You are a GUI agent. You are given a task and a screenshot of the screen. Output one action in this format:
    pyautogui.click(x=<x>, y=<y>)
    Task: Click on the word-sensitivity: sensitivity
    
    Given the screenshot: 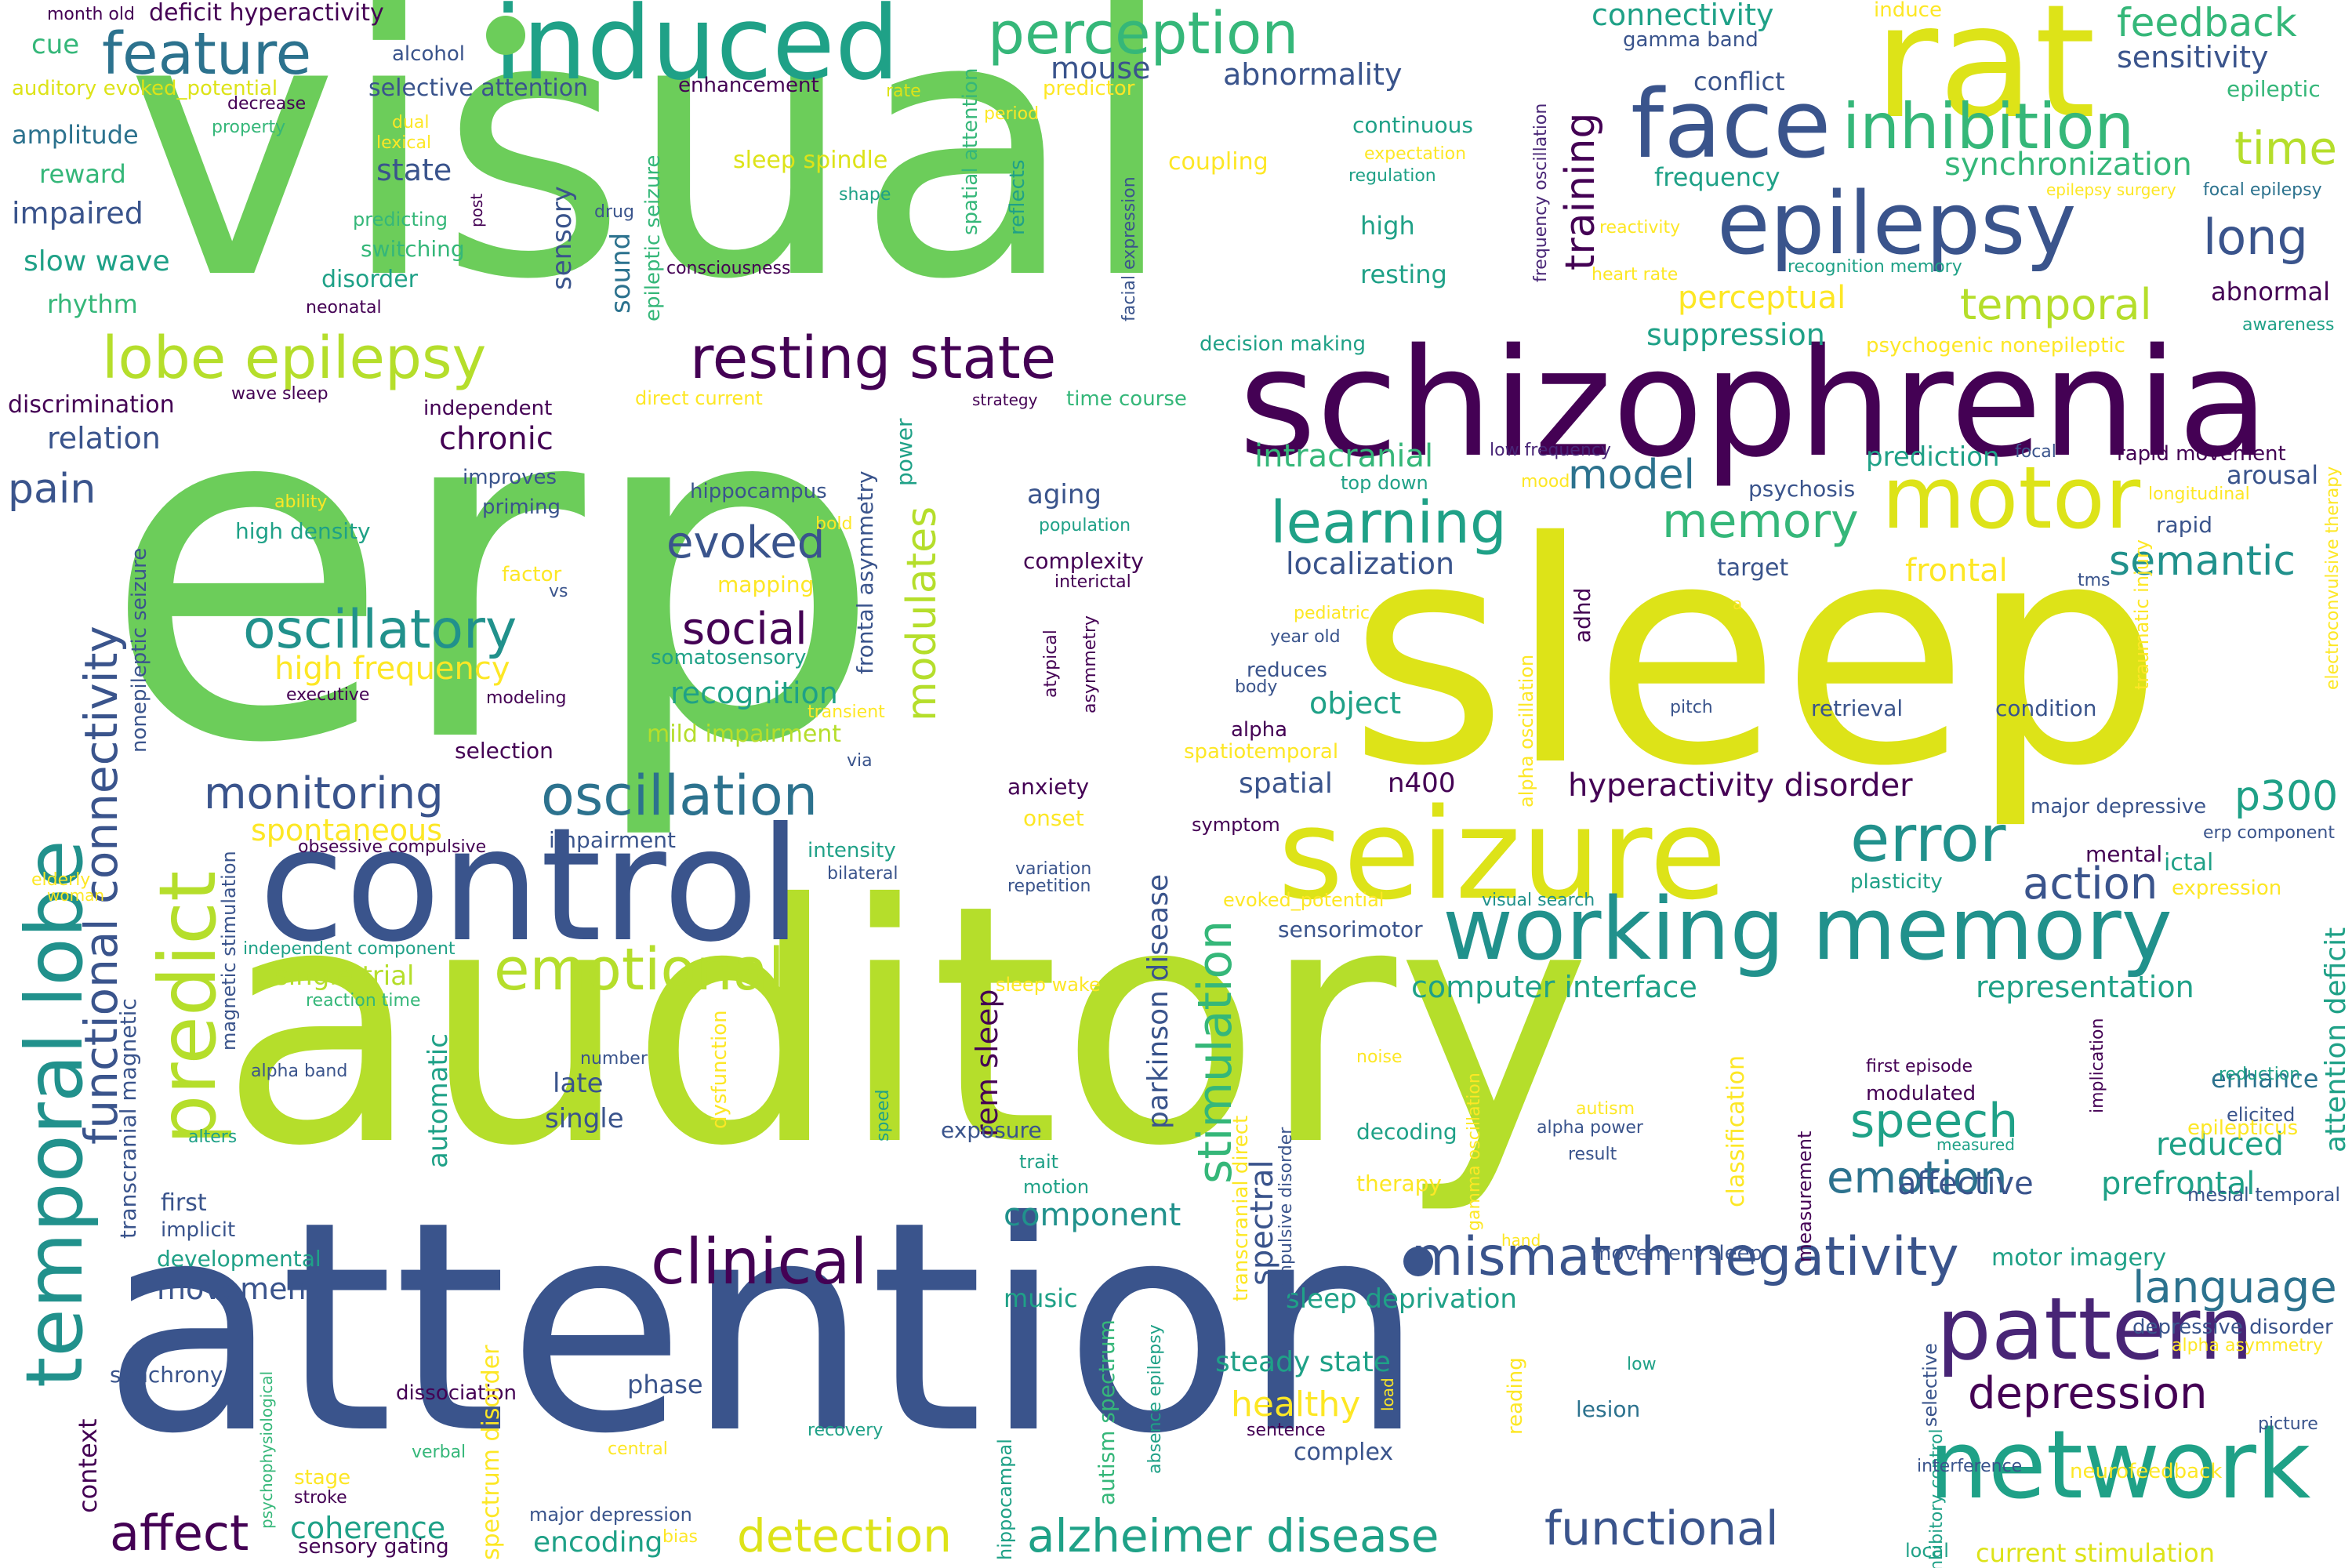 What is the action you would take?
    pyautogui.click(x=2193, y=57)
    